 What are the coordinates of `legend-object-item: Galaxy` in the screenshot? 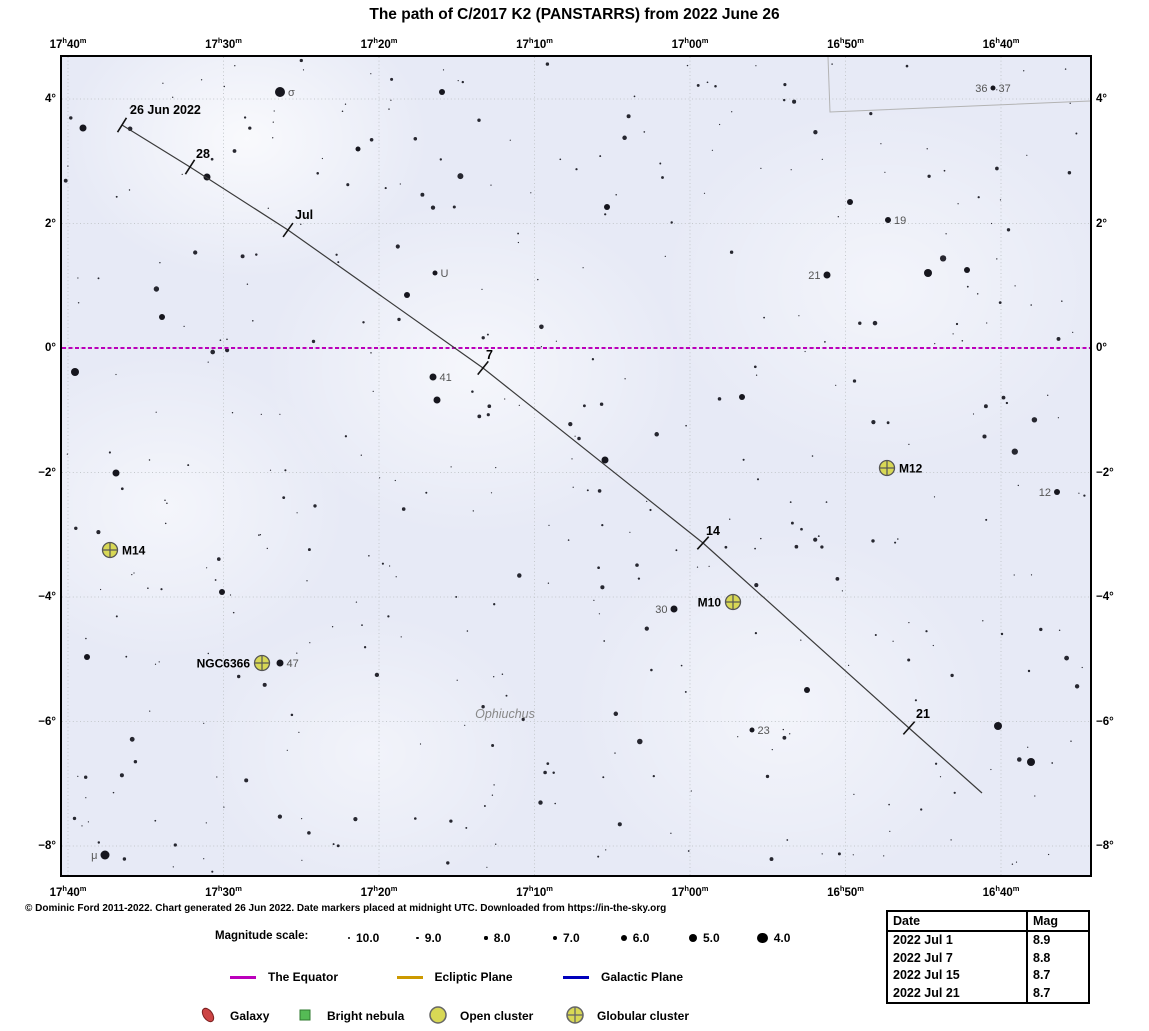 It's located at (233, 1016).